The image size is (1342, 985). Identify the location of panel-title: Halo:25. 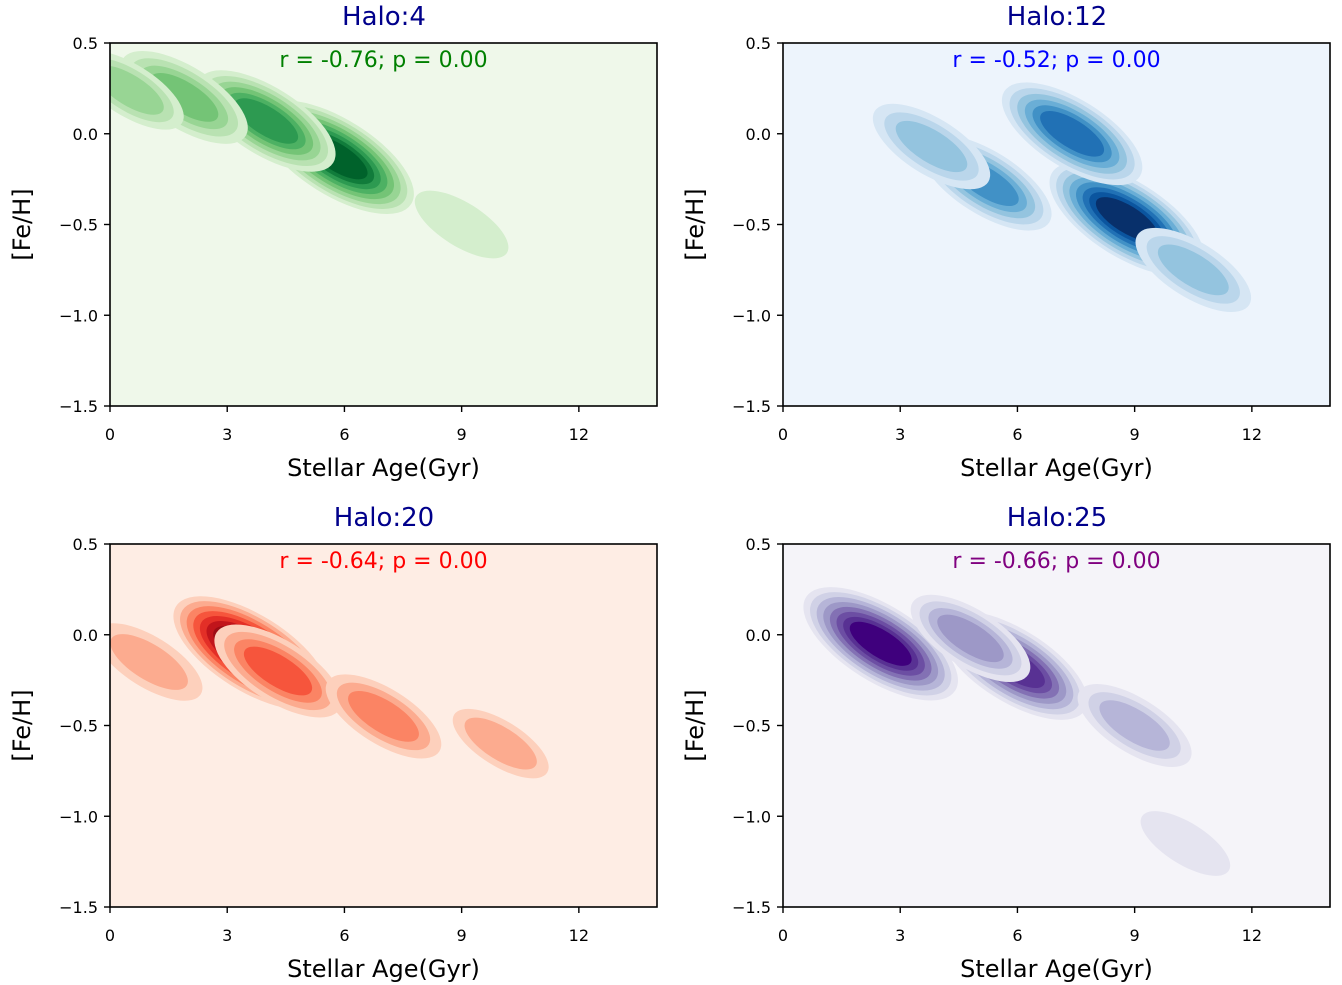
(1057, 518).